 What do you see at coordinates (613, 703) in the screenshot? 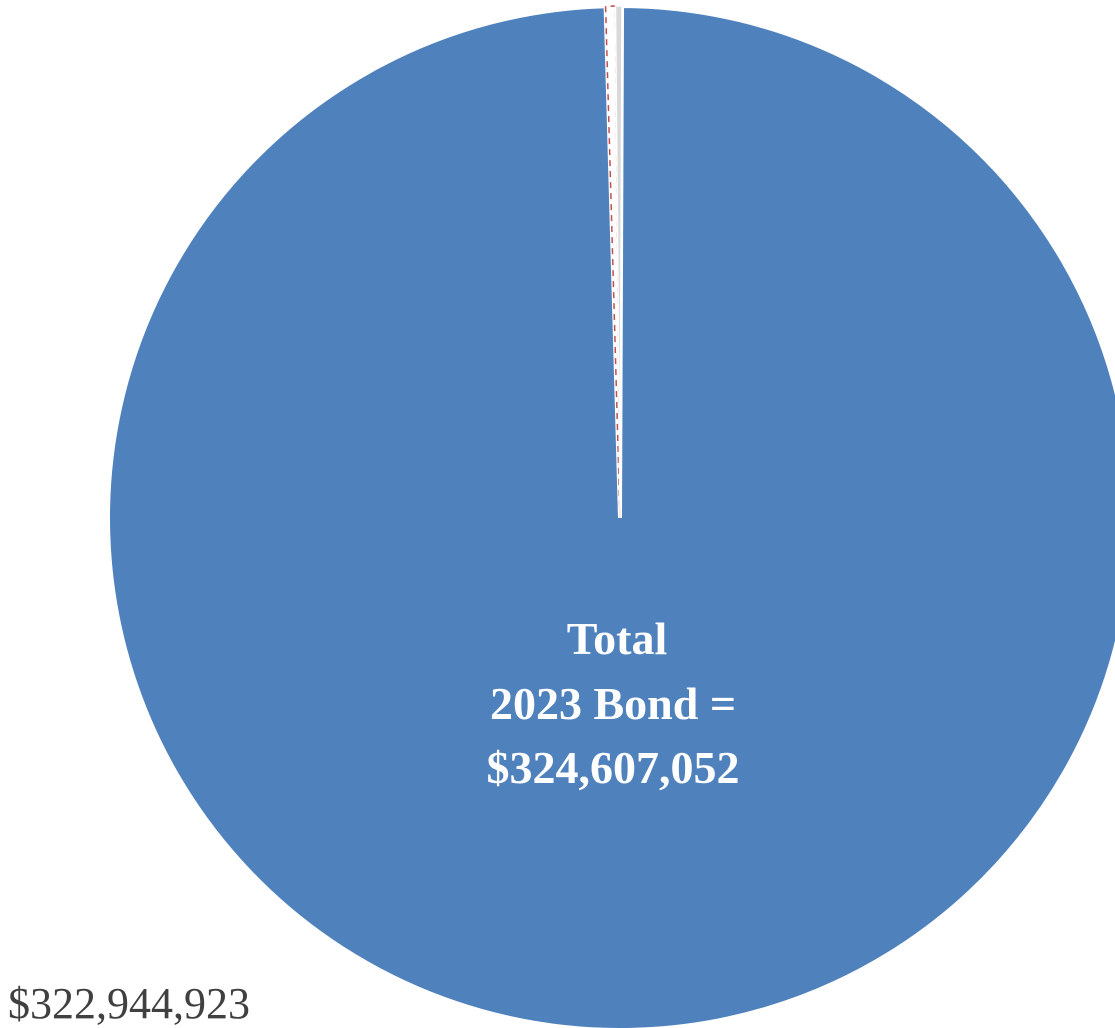
I see `center-label-line-2: 2023 Bond =` at bounding box center [613, 703].